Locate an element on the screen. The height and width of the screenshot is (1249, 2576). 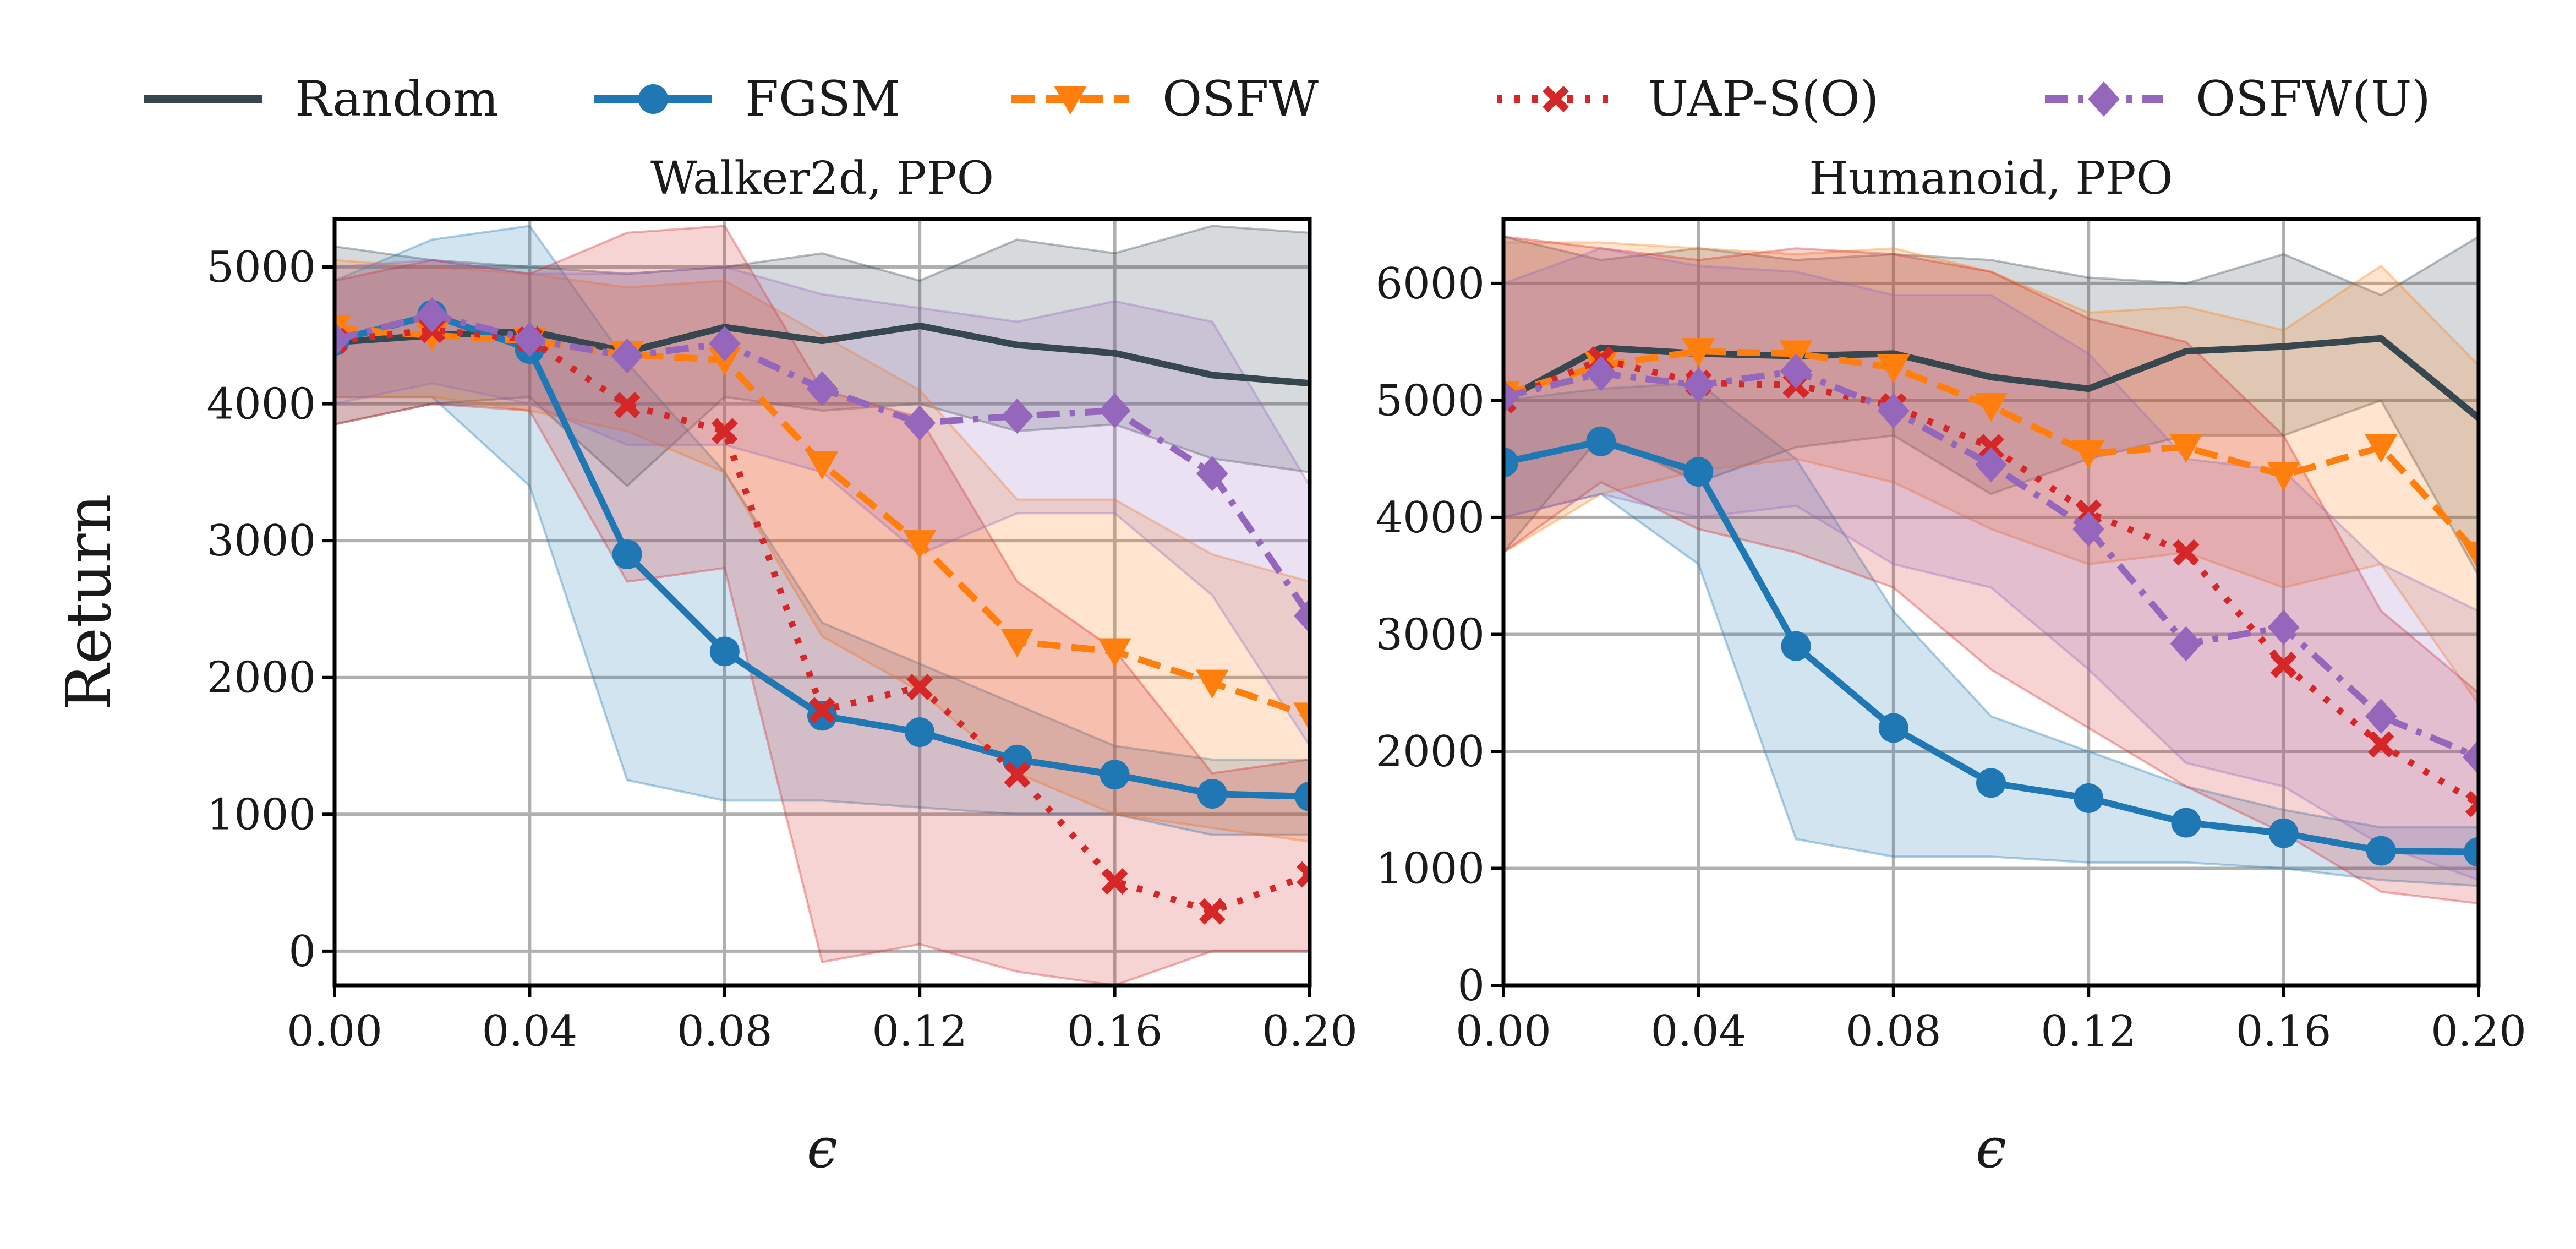
y-tick-label: 6000 is located at coordinates (1430, 284).